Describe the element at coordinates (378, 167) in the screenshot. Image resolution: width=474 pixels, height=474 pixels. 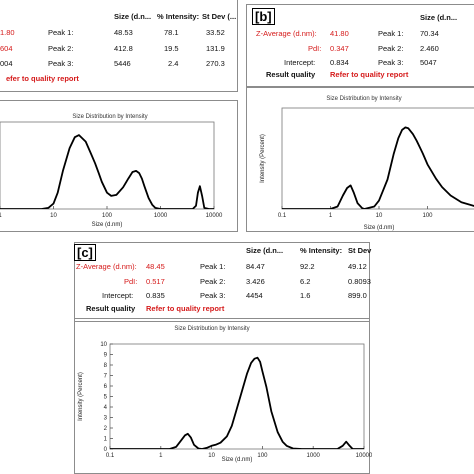
I see `series-line-b` at that location.